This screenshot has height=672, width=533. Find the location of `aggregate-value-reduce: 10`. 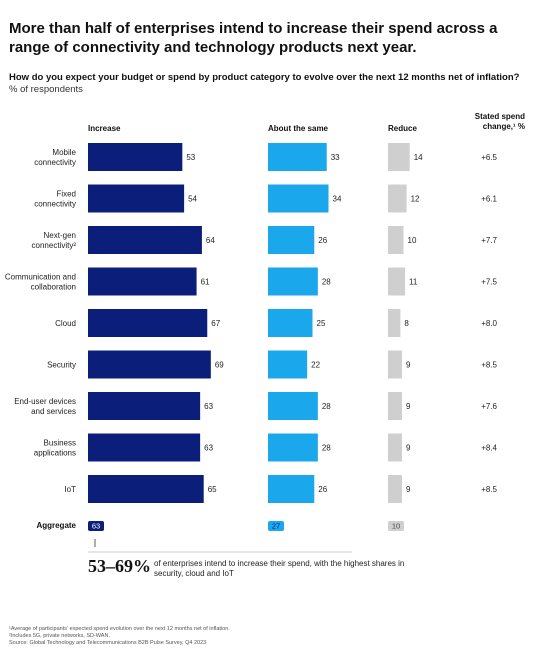

aggregate-value-reduce: 10 is located at coordinates (396, 526).